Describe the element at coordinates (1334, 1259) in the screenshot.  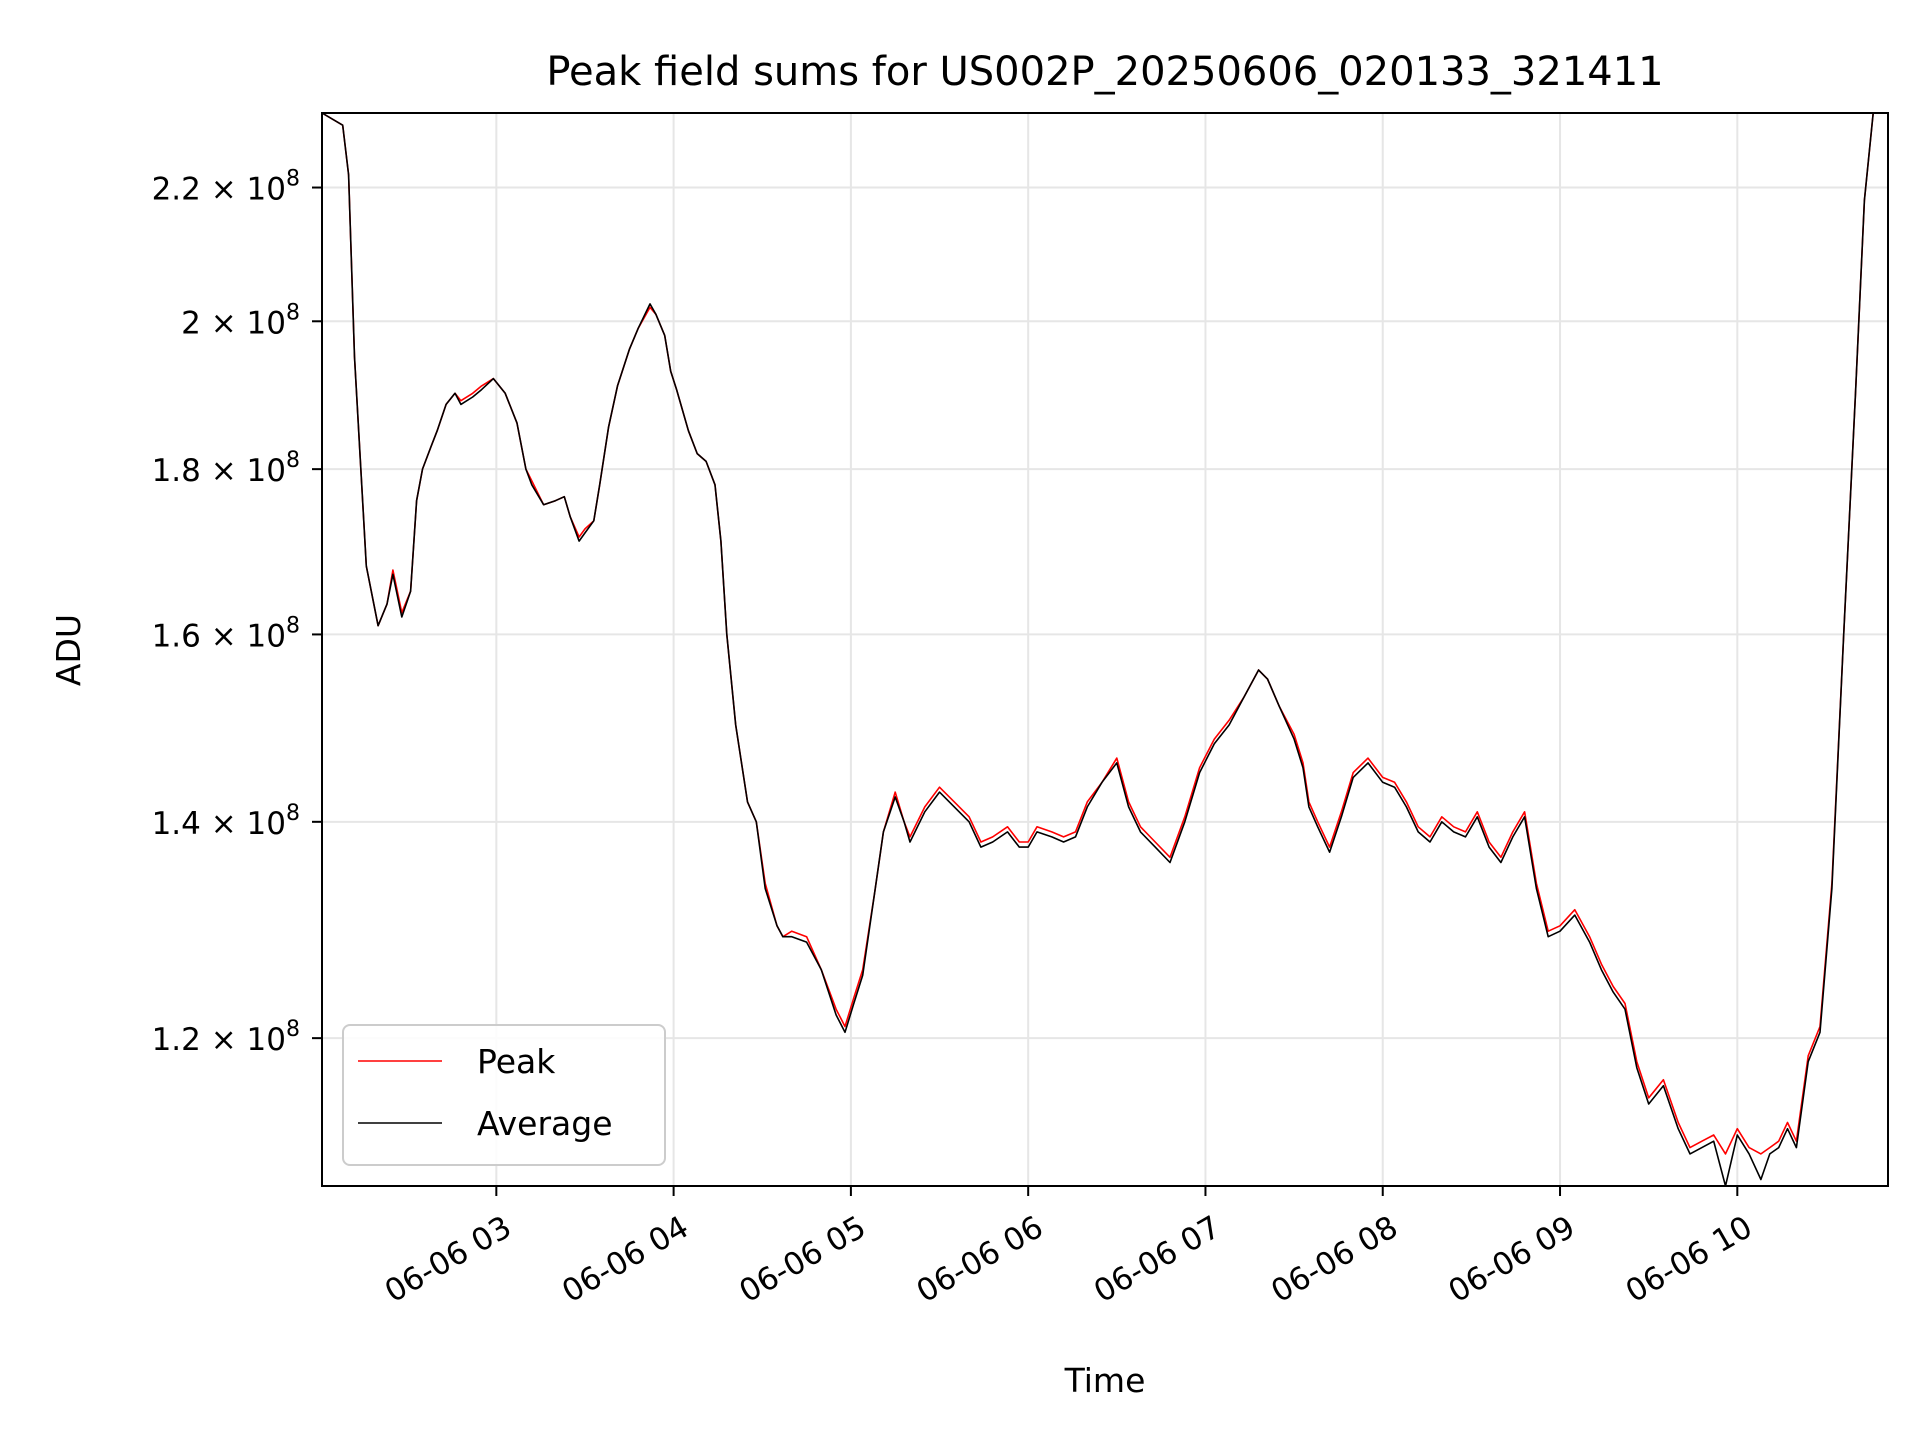
I see `x-tick-label: 06-06 08` at that location.